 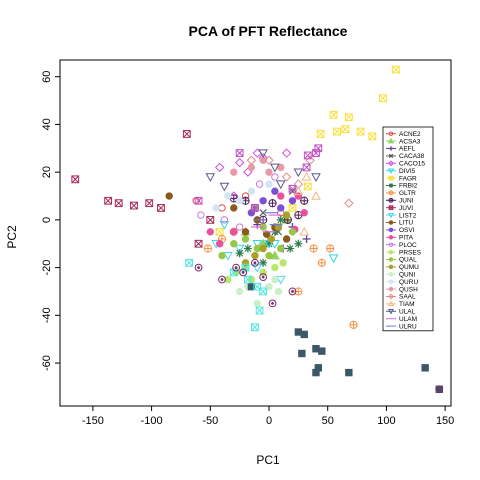 What do you see at coordinates (410, 134) in the screenshot?
I see `legend-label: ACNE2` at bounding box center [410, 134].